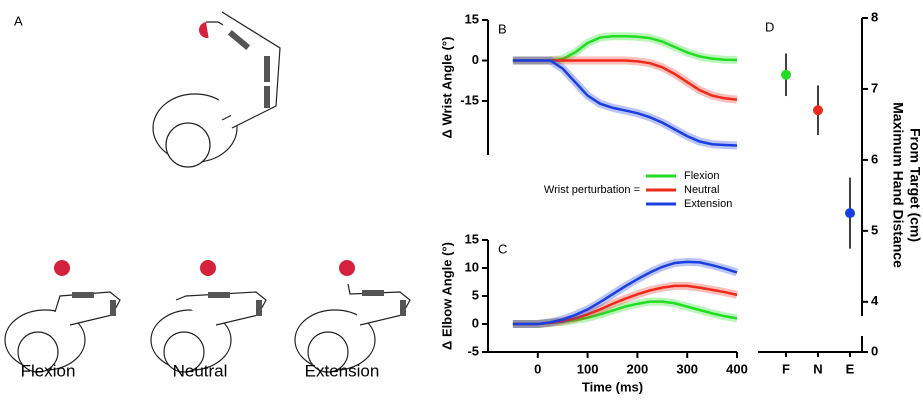 This screenshot has width=923, height=400. I want to click on y-axis-label: From Target (cm), so click(915, 185).